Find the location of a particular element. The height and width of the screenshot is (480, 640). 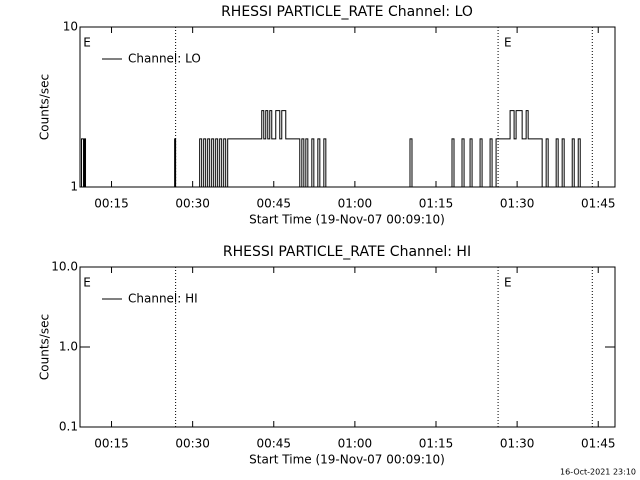

legend-label: Channel: HI is located at coordinates (163, 299).